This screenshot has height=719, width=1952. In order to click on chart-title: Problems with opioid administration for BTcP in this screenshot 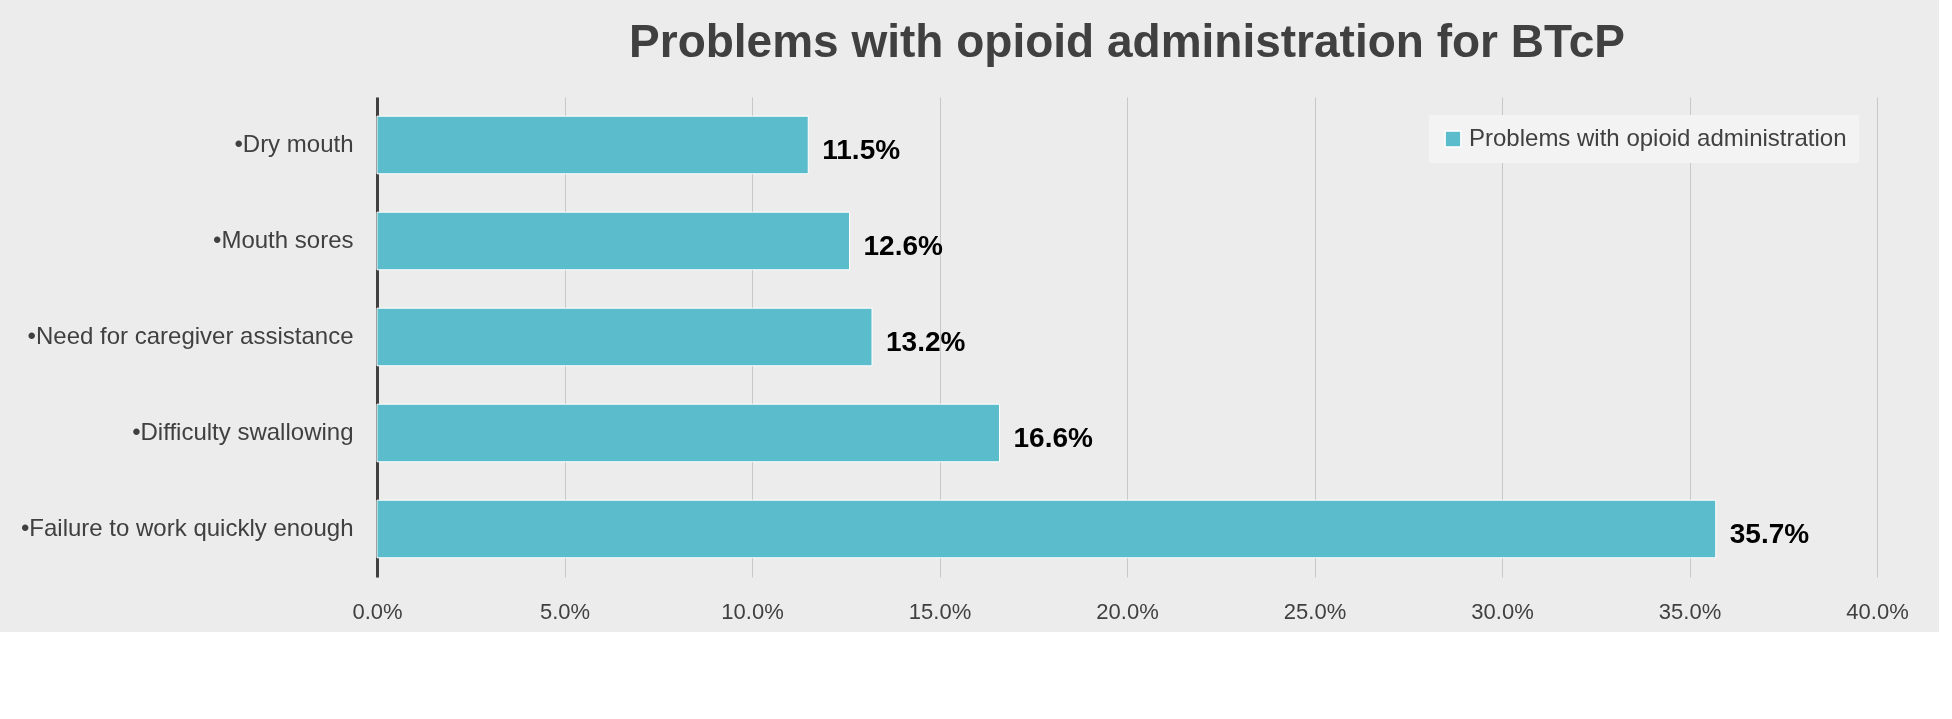, I will do `click(1127, 41)`.